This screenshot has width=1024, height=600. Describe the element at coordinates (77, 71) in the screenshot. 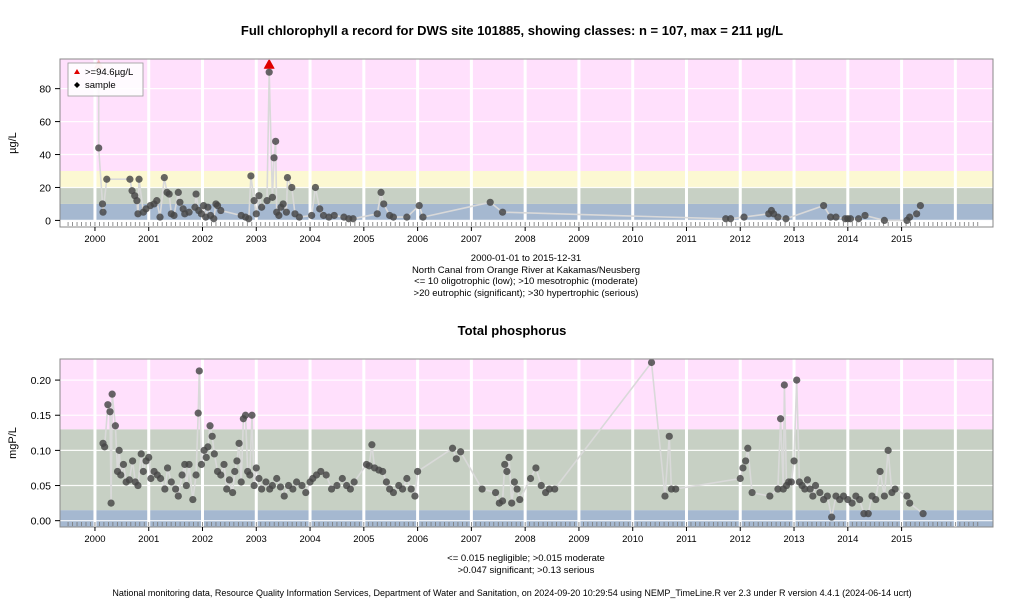

I see `legend-triangle-icon` at that location.